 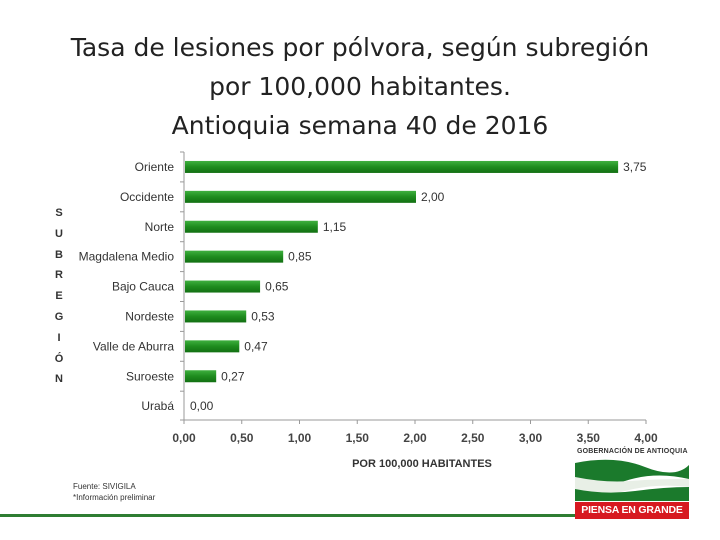 I want to click on value-label: 2,00, so click(x=433, y=197).